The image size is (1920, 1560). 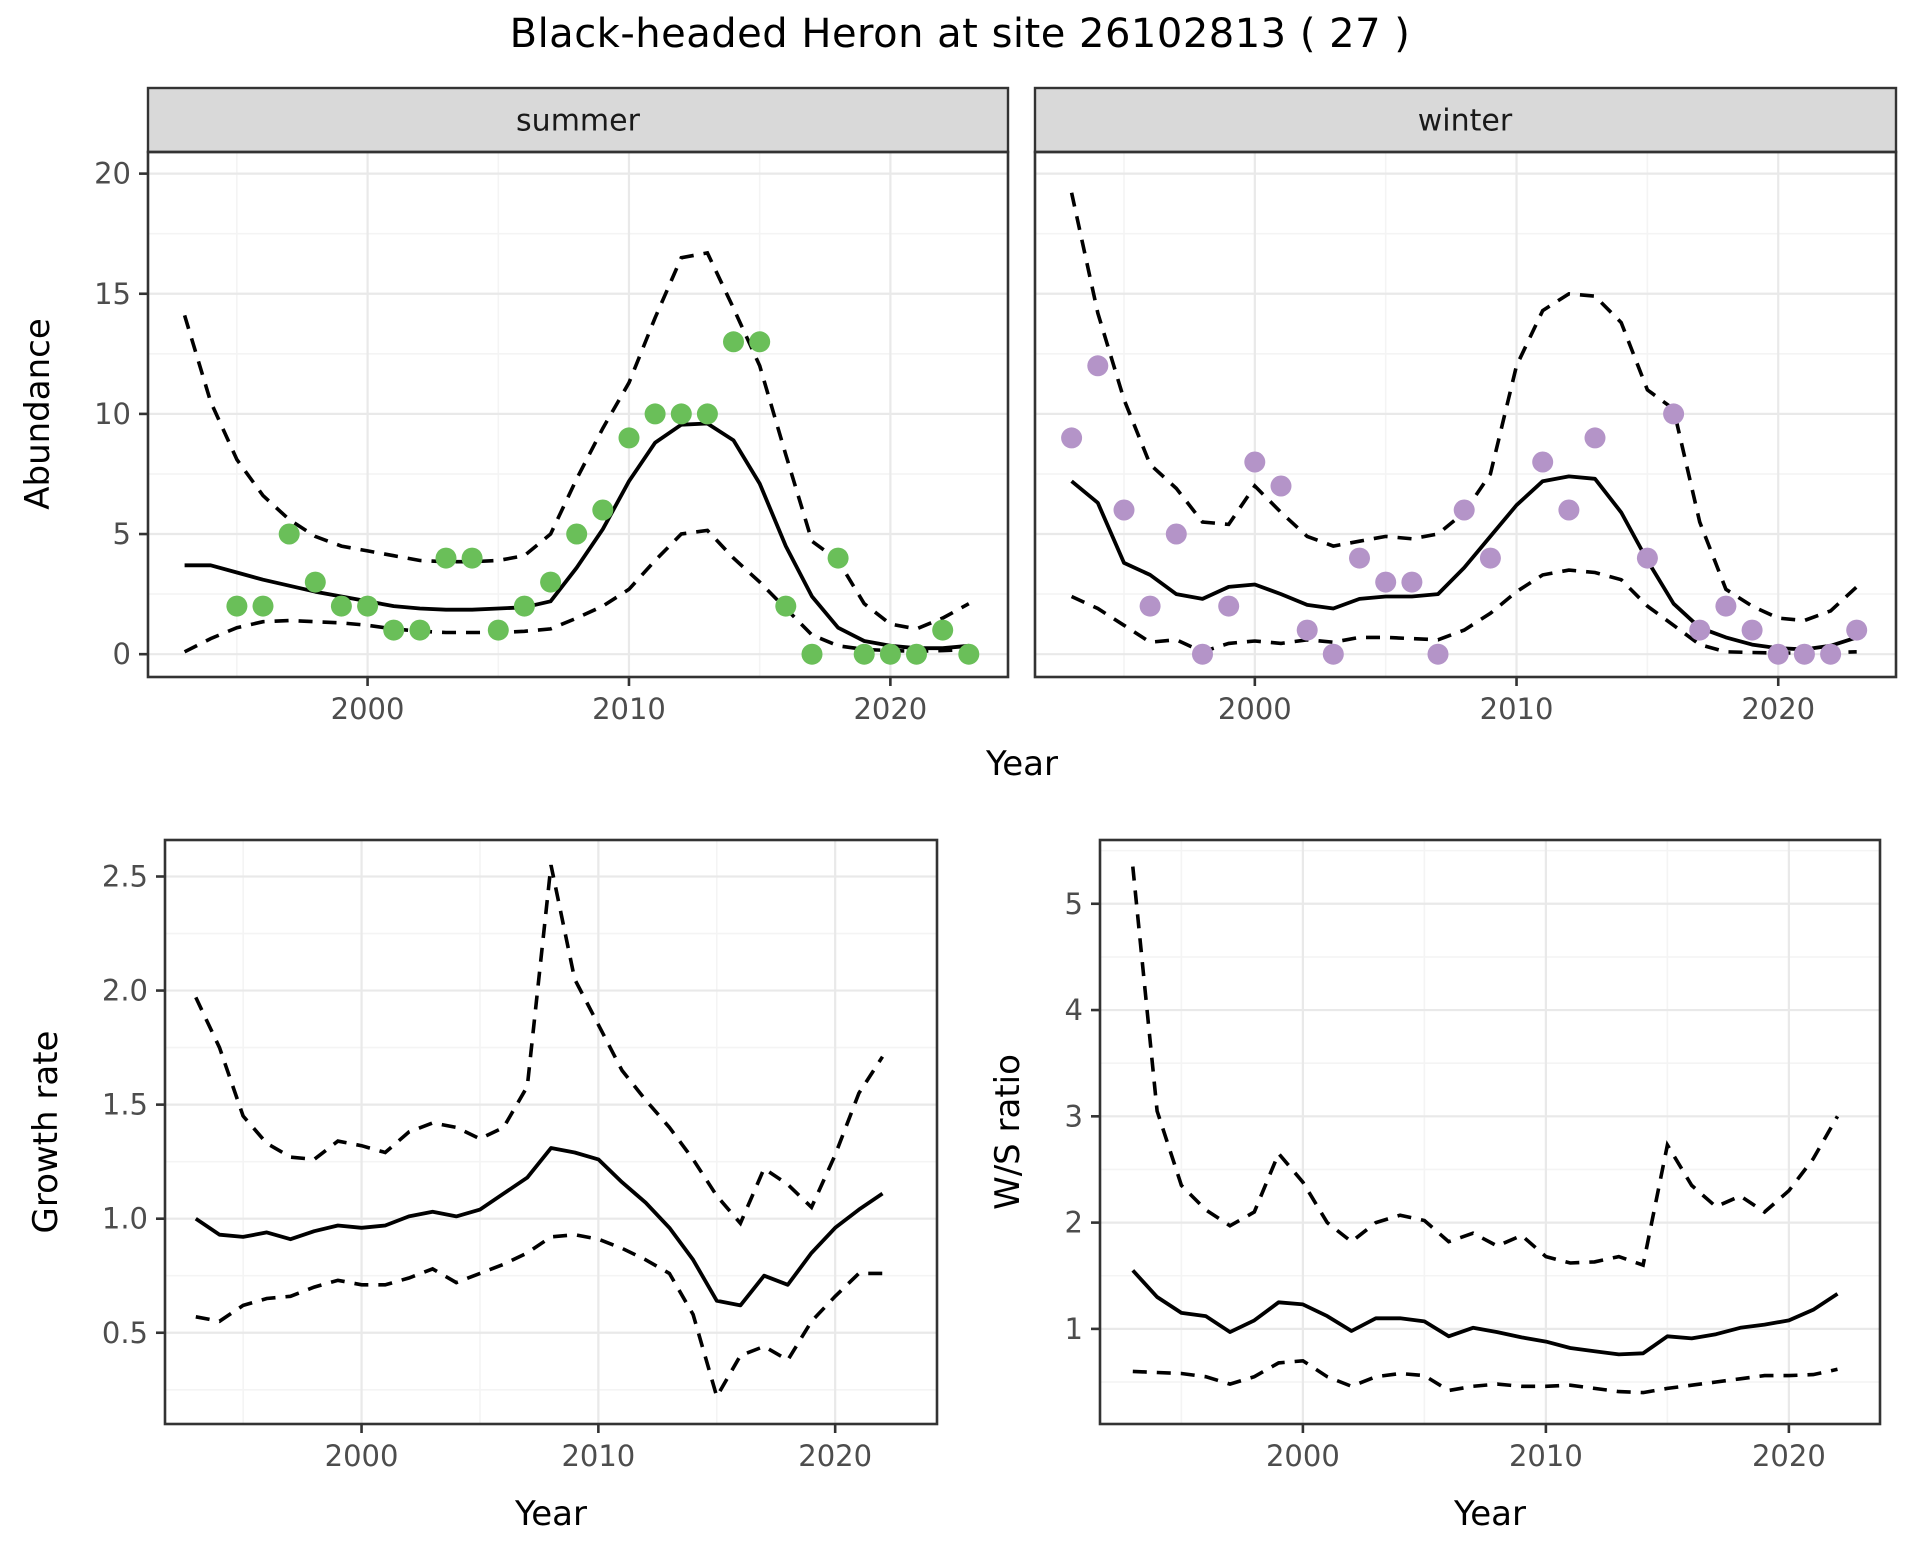 I want to click on x-axis-title-year-ws: Year, so click(x=1490, y=1514).